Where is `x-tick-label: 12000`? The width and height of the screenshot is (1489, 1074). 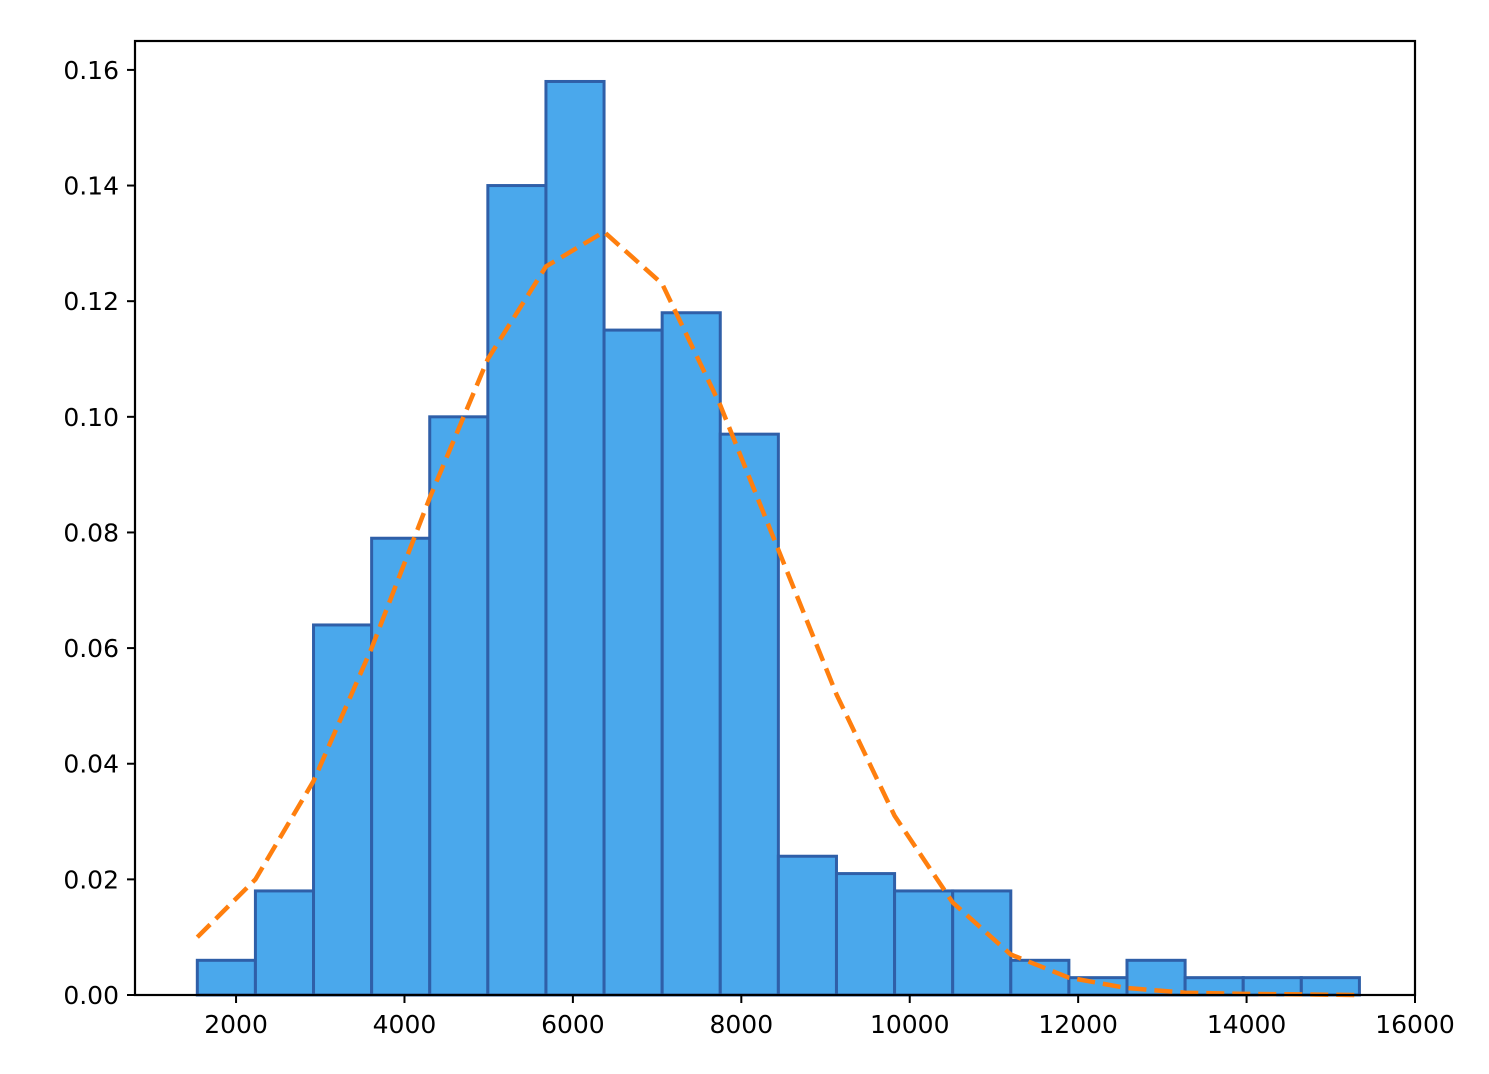
x-tick-label: 12000 is located at coordinates (1078, 1024).